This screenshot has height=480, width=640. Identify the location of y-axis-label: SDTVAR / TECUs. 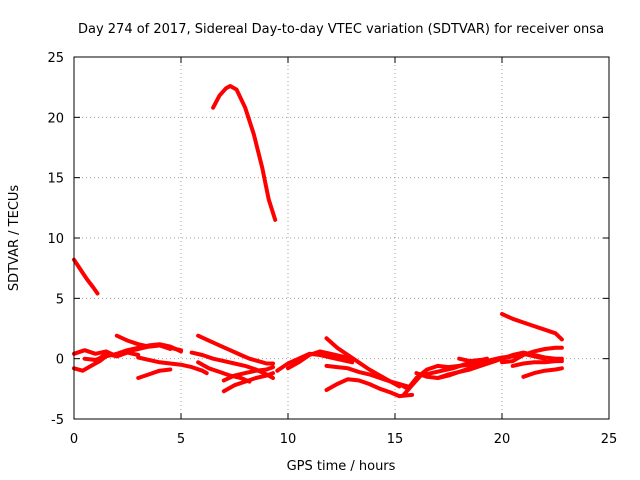
(14, 238).